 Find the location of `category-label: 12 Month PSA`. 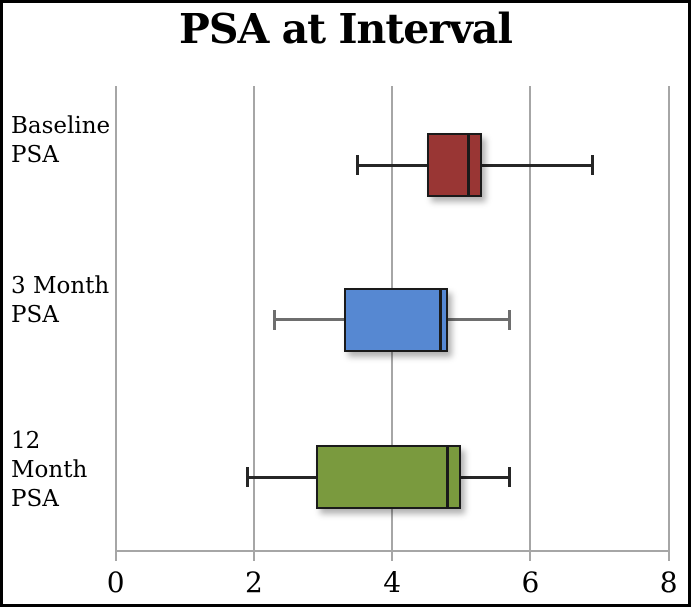

category-label: 12 Month PSA is located at coordinates (49, 470).